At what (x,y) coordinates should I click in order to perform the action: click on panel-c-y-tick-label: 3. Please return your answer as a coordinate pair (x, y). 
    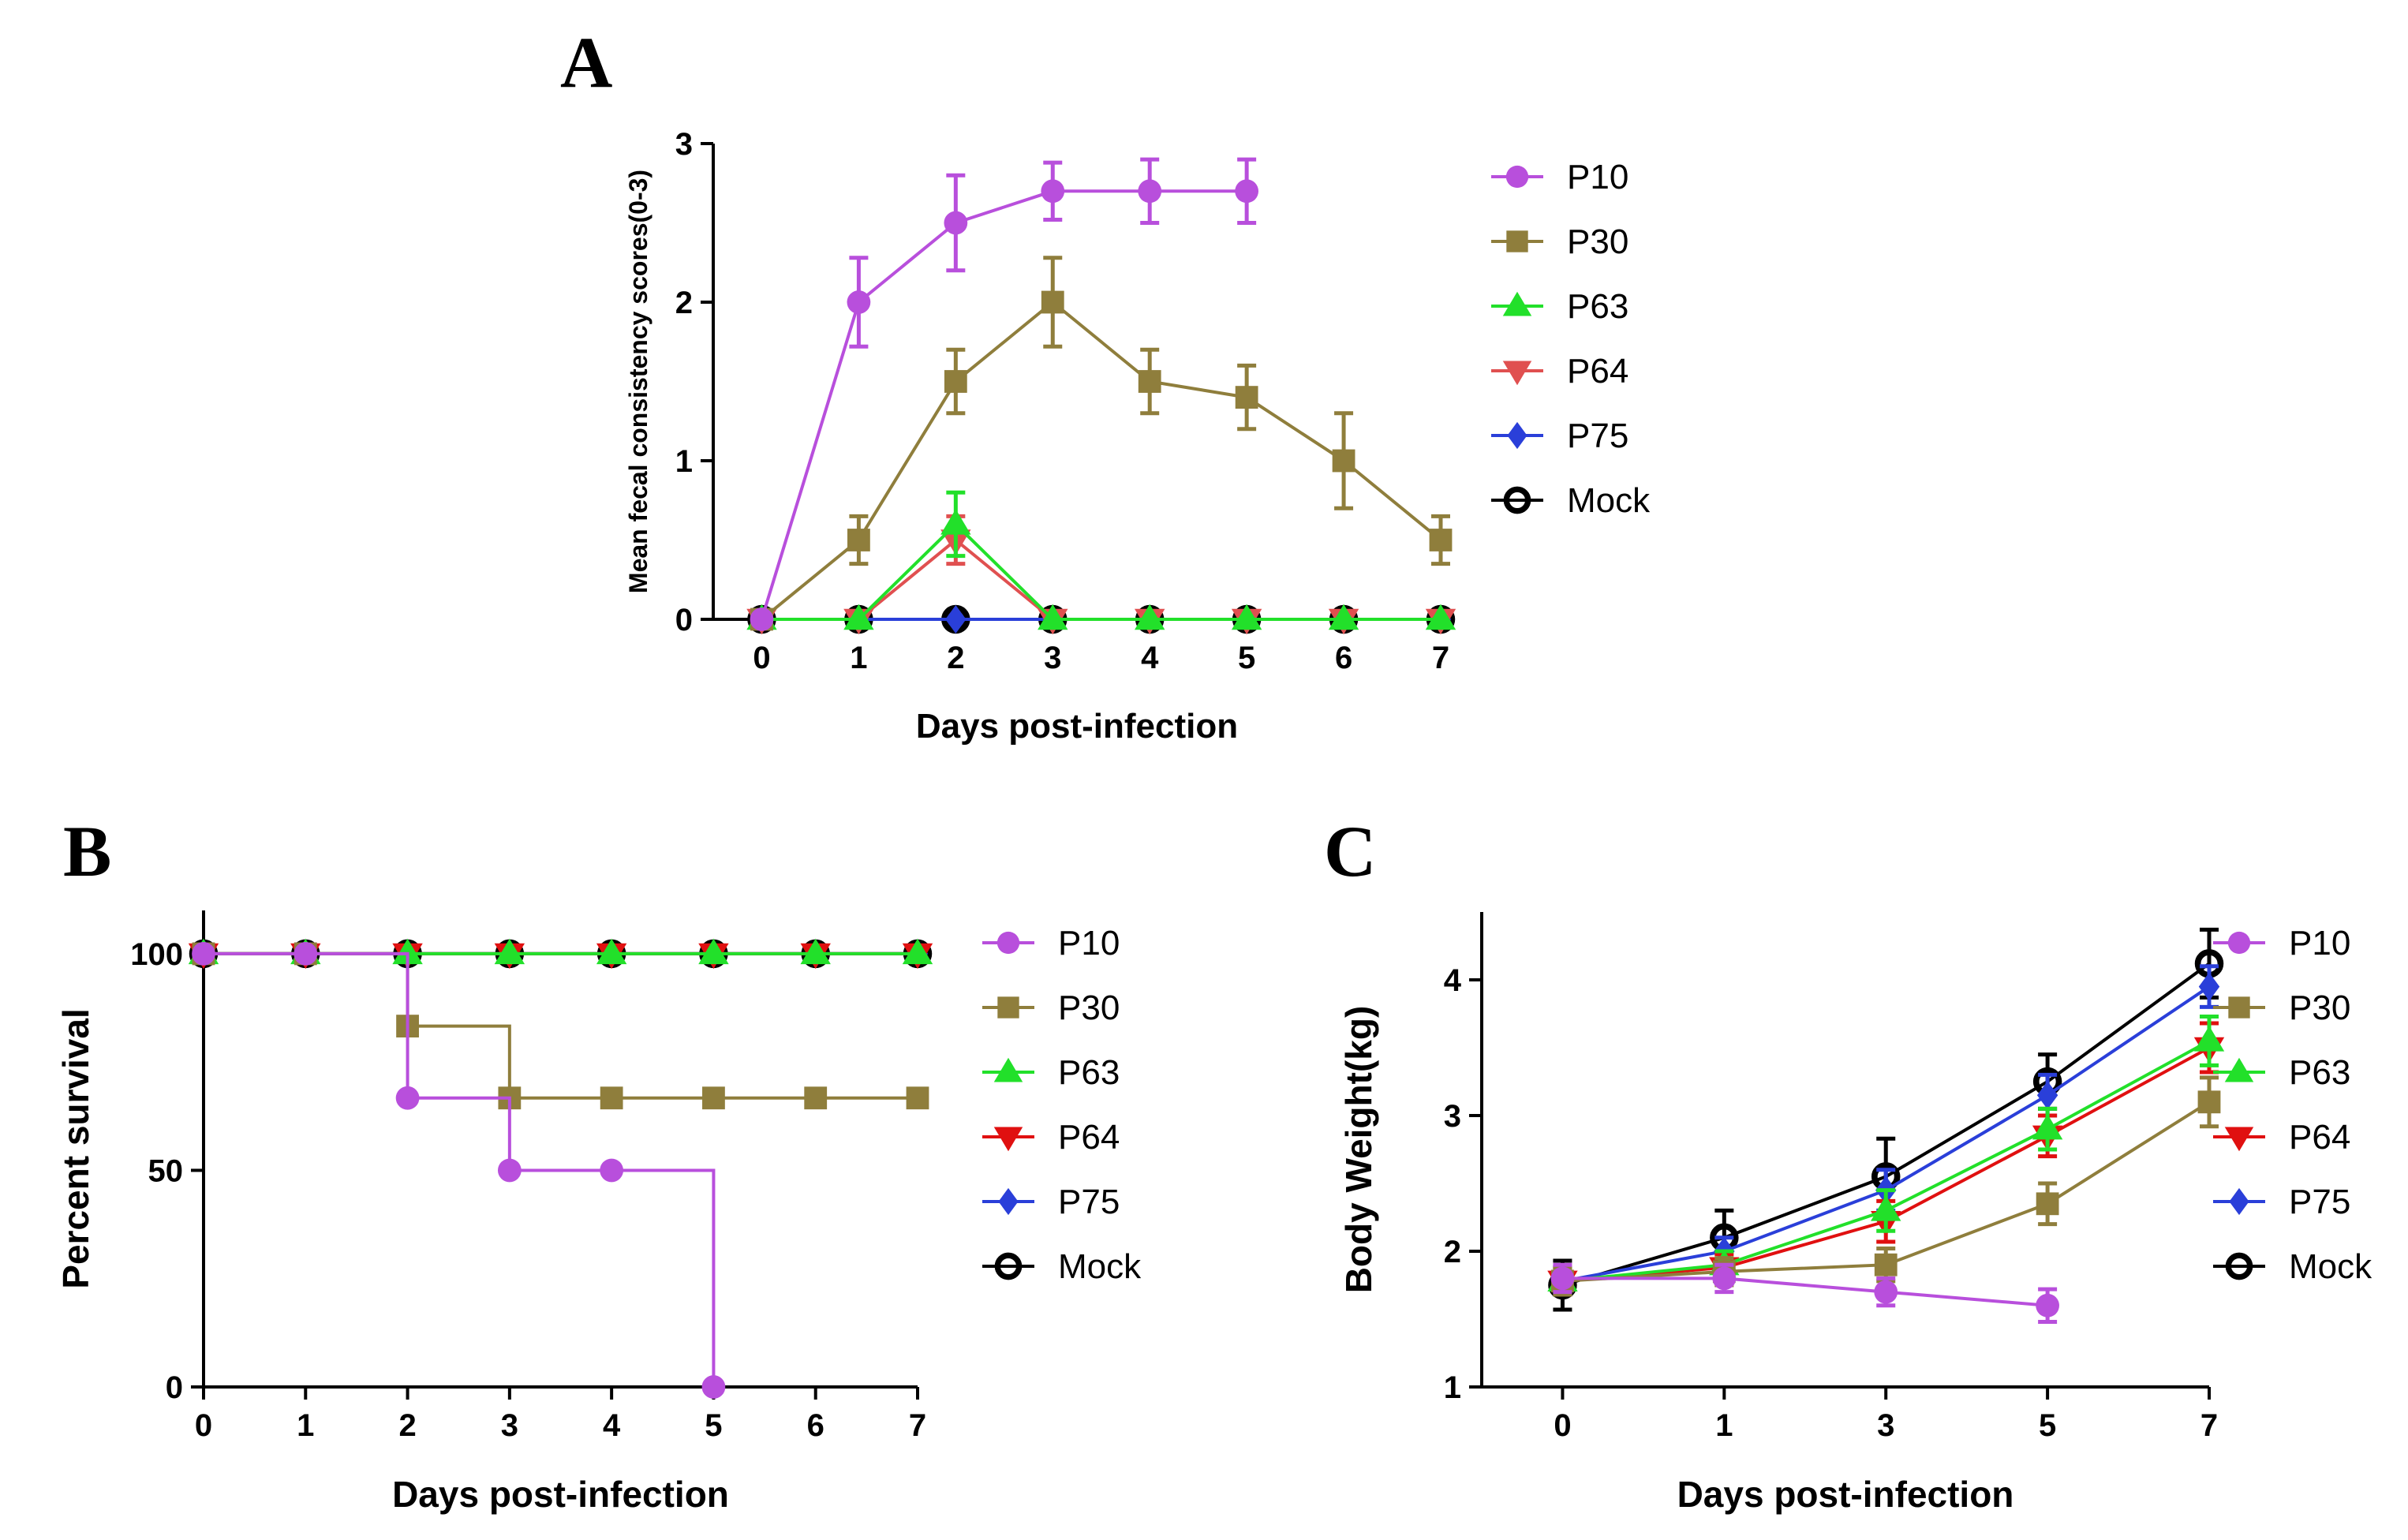
    Looking at the image, I should click on (1452, 1116).